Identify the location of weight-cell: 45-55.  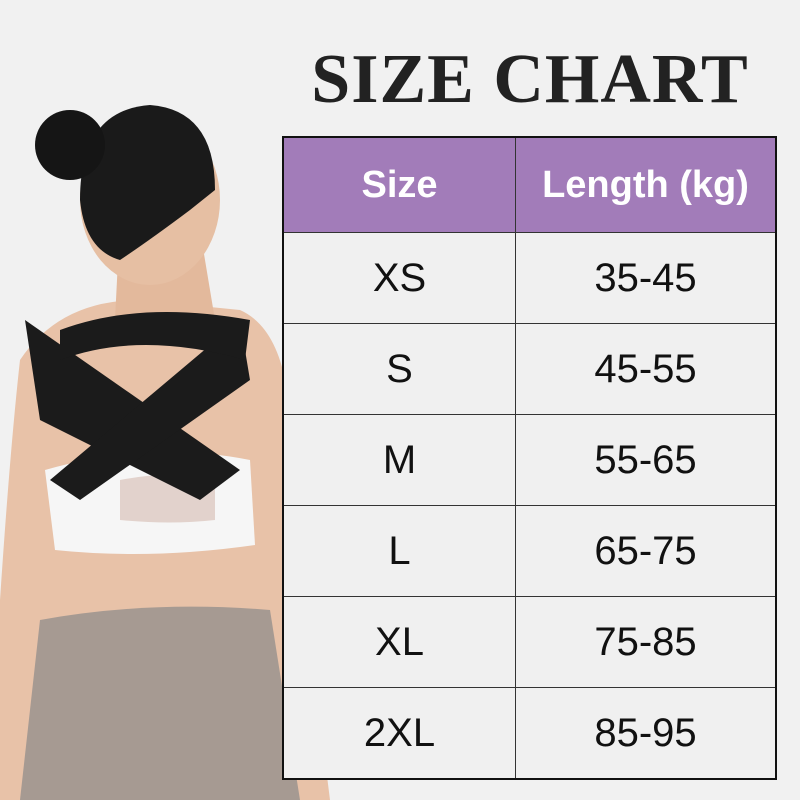
(646, 369).